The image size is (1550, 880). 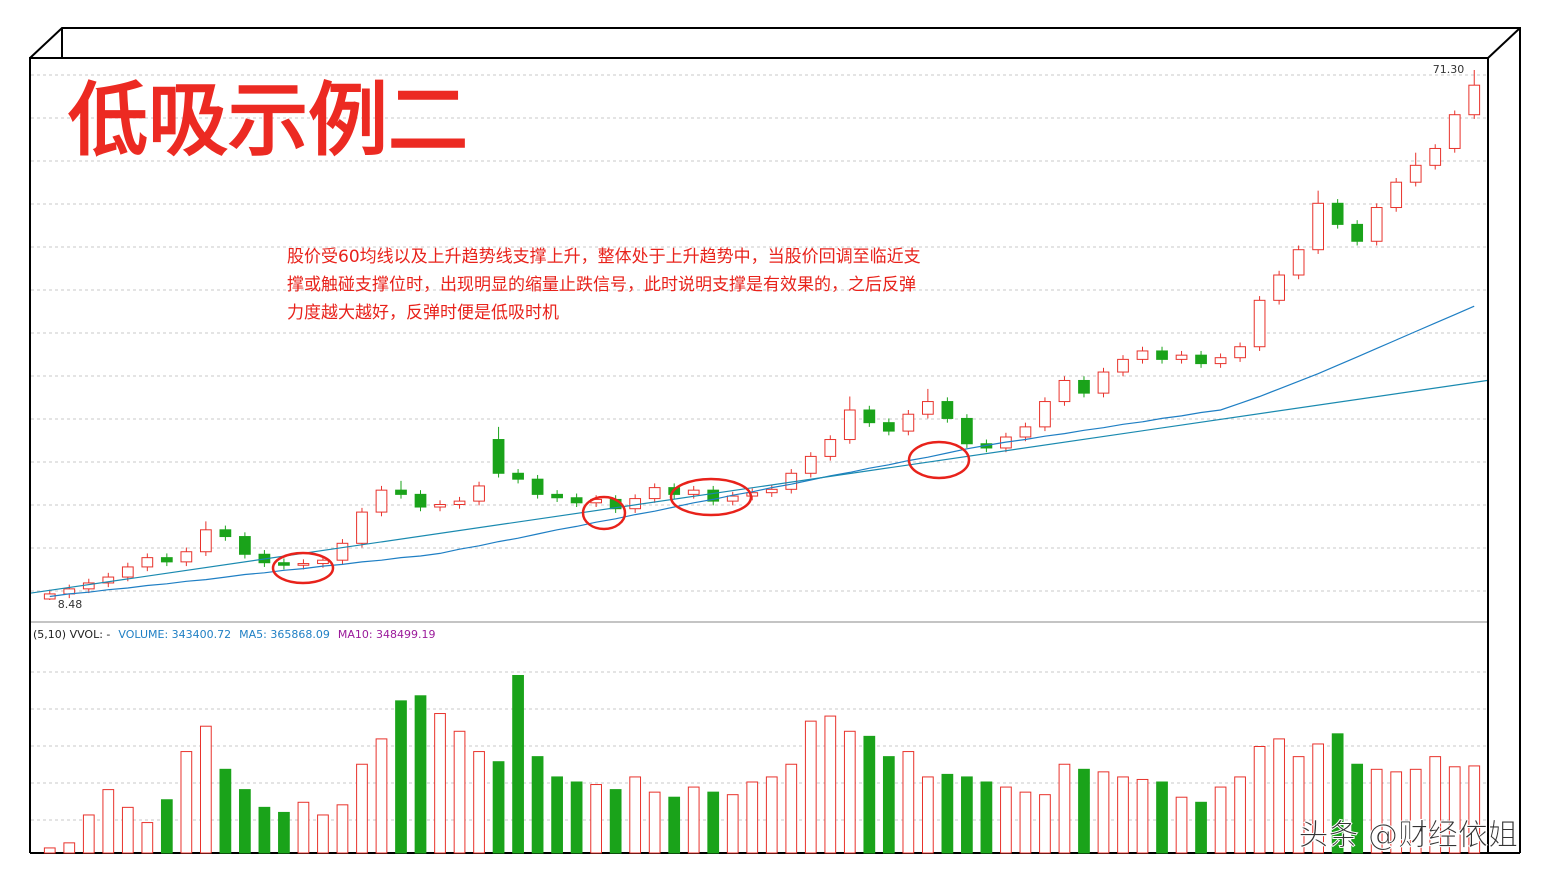 What do you see at coordinates (1449, 69) in the screenshot?
I see `max-label: 71.30` at bounding box center [1449, 69].